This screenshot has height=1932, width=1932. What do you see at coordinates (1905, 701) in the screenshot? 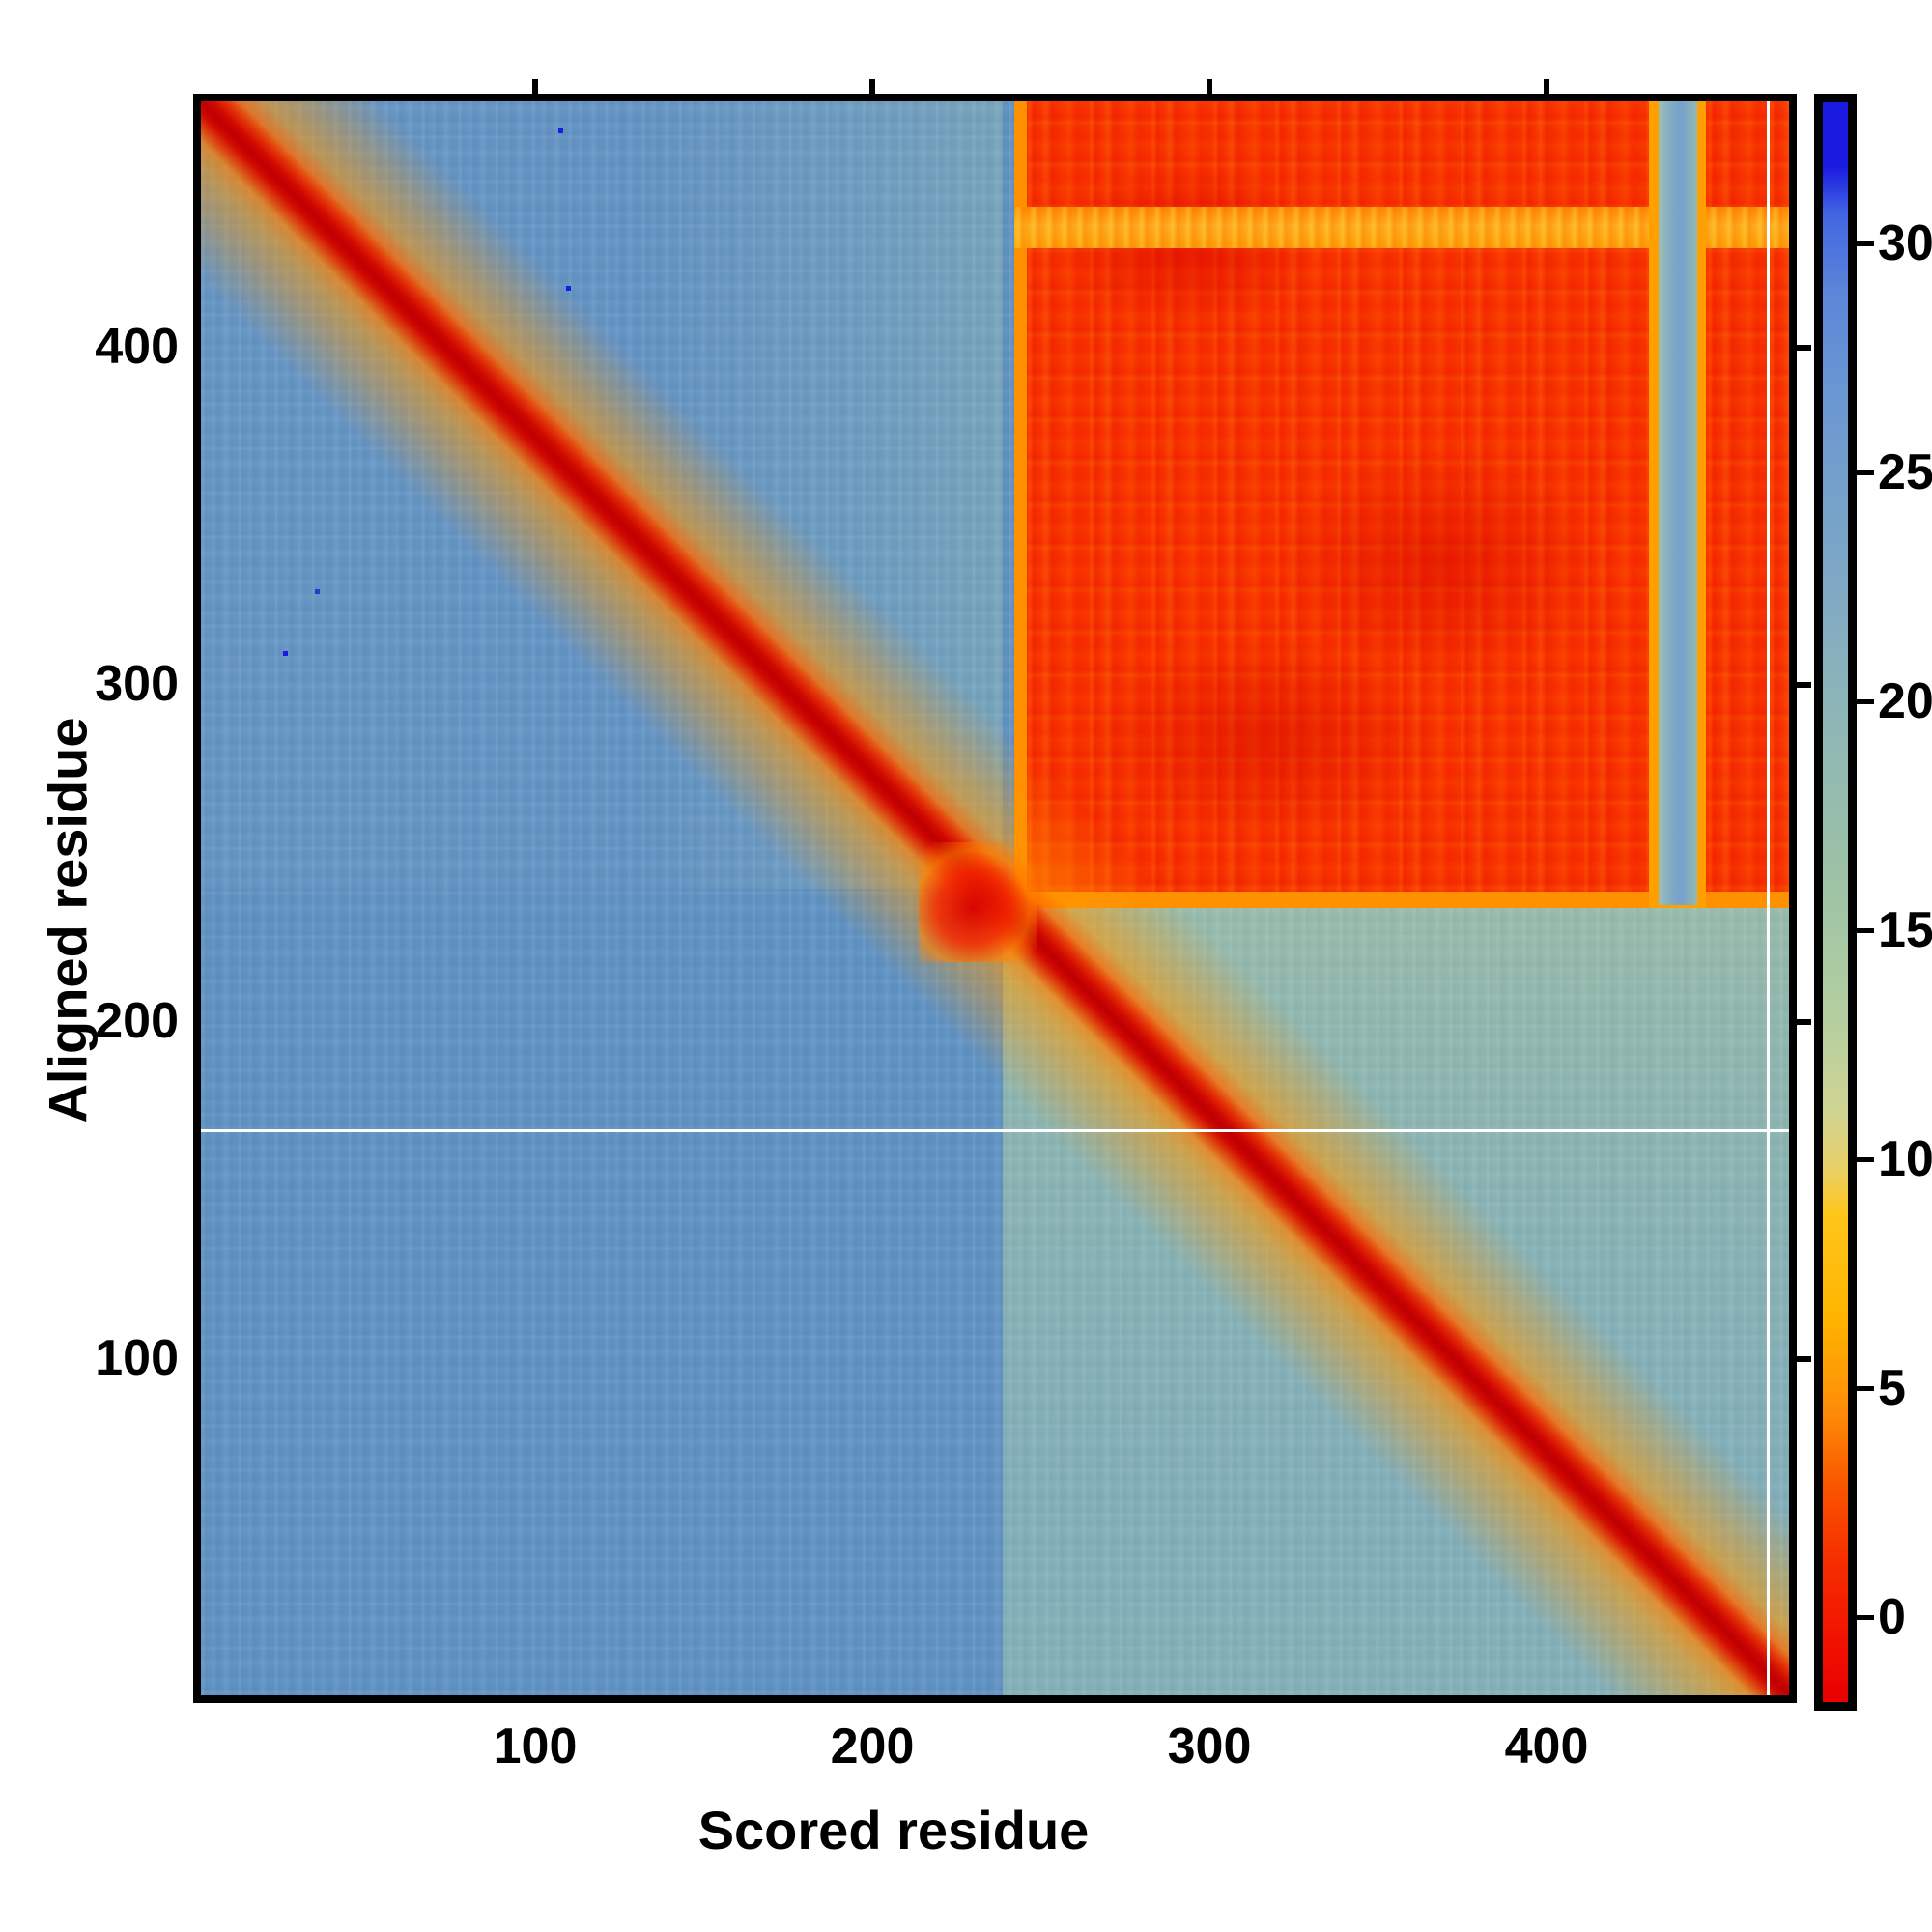
I see `colorbar-tick-label-20: 20` at bounding box center [1905, 701].